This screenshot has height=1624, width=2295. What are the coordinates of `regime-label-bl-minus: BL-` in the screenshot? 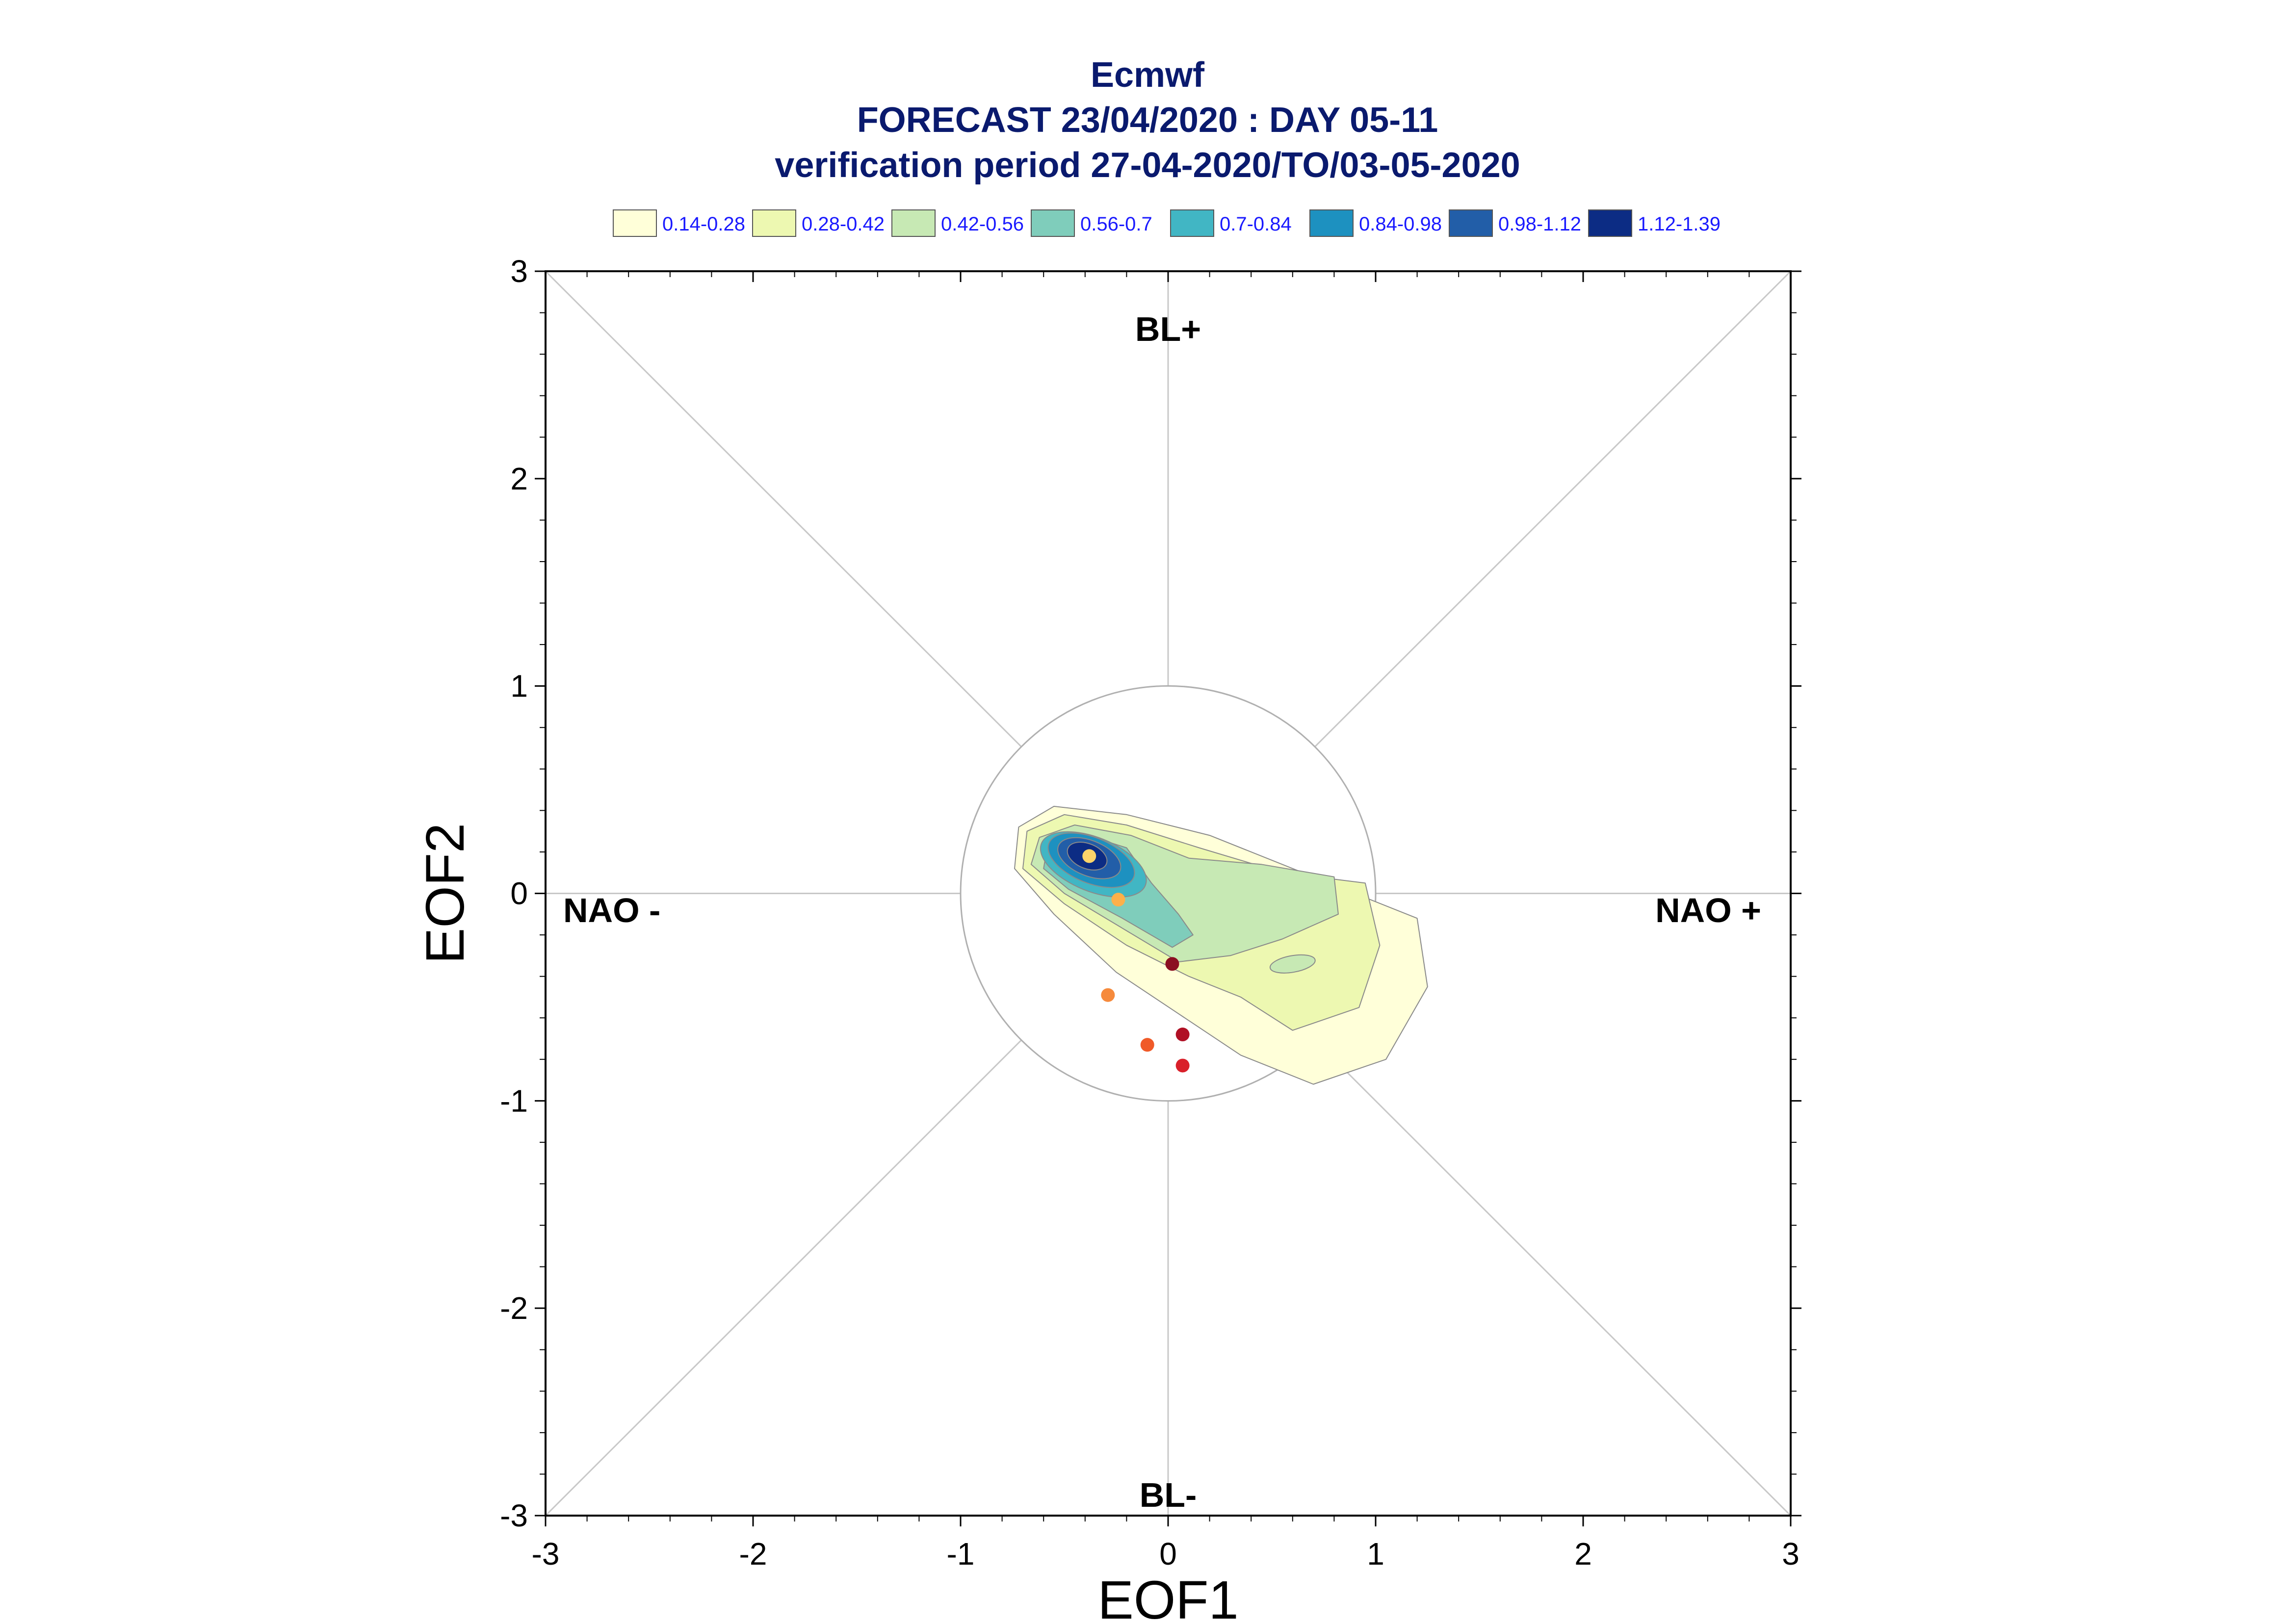 It's located at (1168, 1495).